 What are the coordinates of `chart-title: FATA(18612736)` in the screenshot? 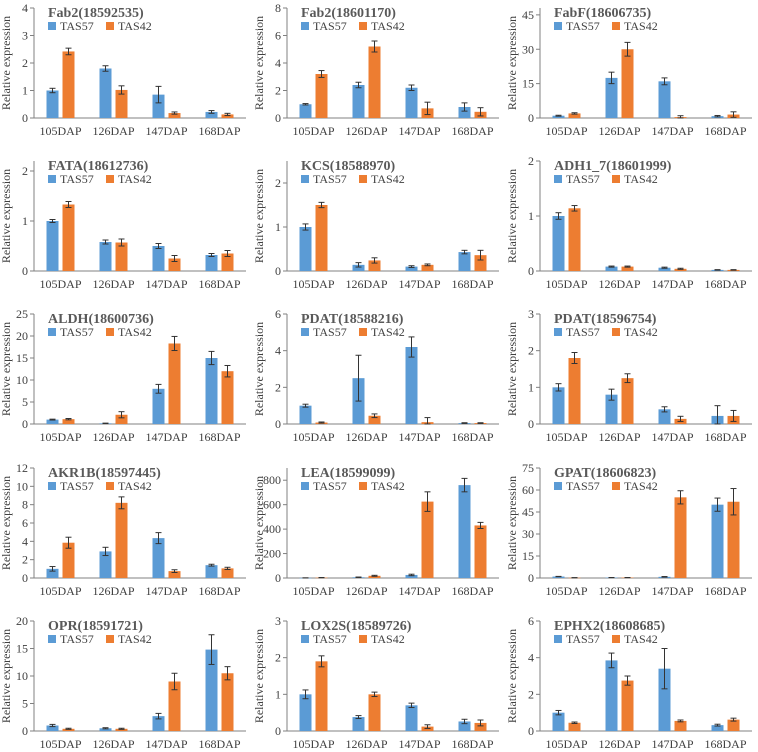 It's located at (98, 166).